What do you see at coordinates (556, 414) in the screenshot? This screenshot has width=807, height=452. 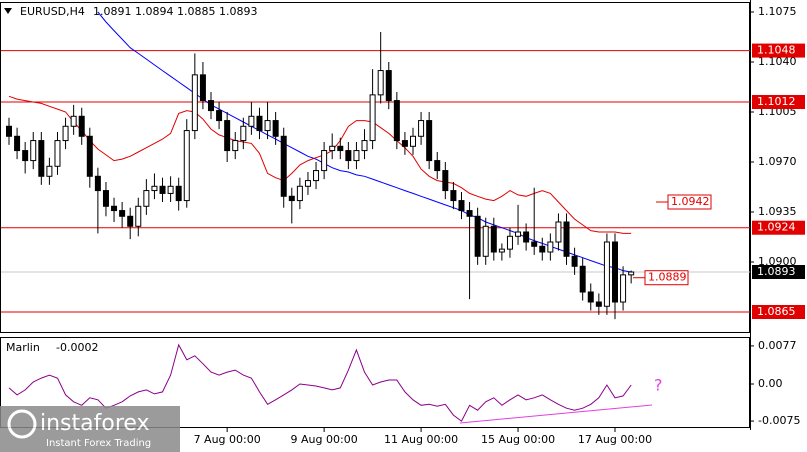 I see `divergence-line` at bounding box center [556, 414].